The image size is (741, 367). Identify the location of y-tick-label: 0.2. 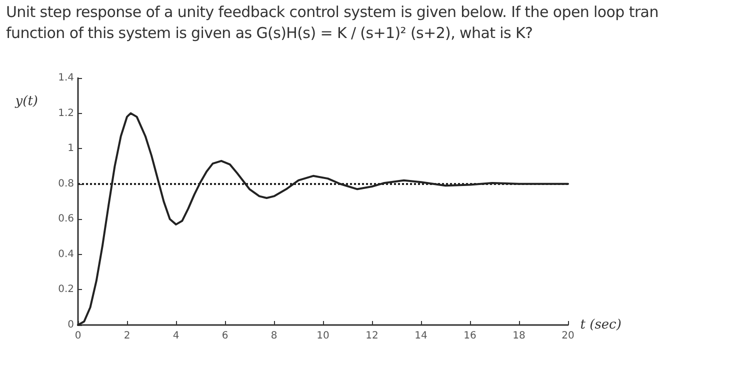
(66, 290).